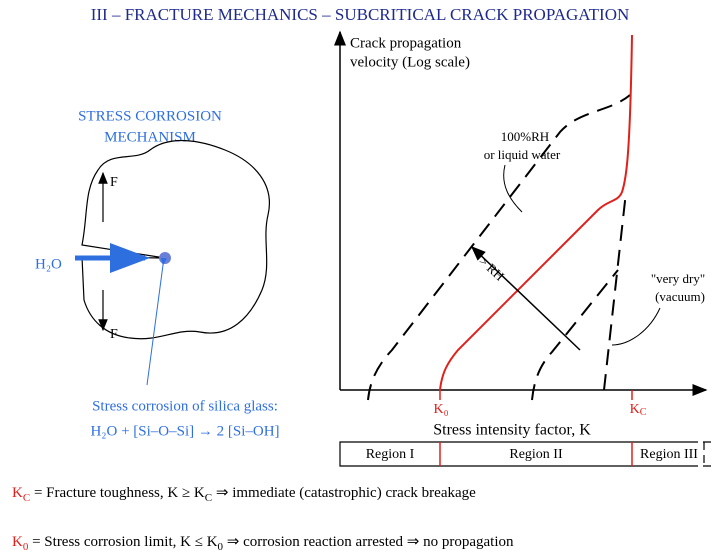 Image resolution: width=716 pixels, height=554 pixels. What do you see at coordinates (491, 268) in the screenshot?
I see `rh-label: > RH` at bounding box center [491, 268].